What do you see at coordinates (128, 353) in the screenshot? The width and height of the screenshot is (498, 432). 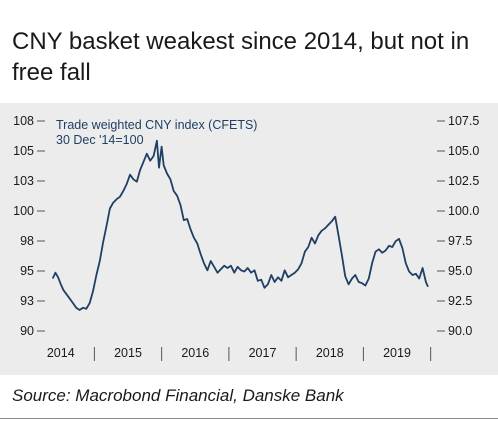 I see `x-tick-label: 2015` at bounding box center [128, 353].